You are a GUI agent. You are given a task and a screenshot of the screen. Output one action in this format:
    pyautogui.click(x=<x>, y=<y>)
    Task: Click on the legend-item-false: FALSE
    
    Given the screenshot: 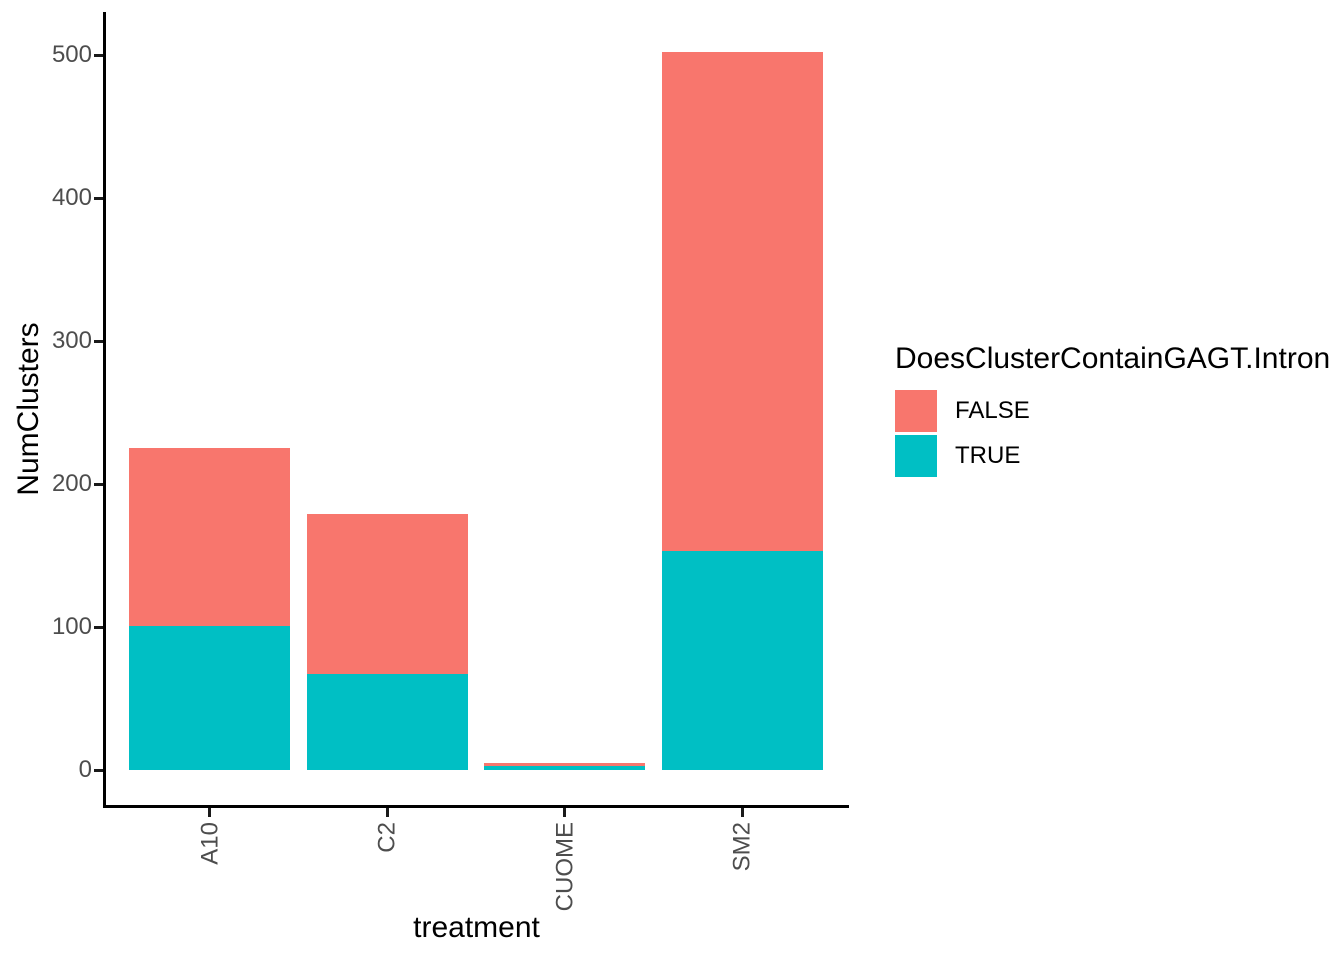 What is the action you would take?
    pyautogui.click(x=1112, y=411)
    